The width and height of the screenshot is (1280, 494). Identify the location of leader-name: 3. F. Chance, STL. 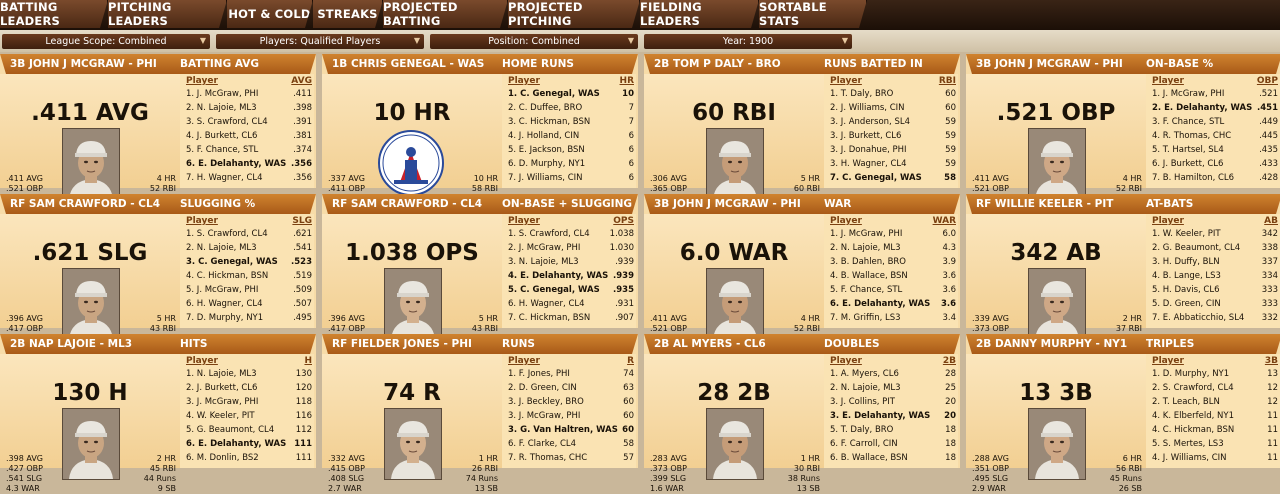
(1188, 122).